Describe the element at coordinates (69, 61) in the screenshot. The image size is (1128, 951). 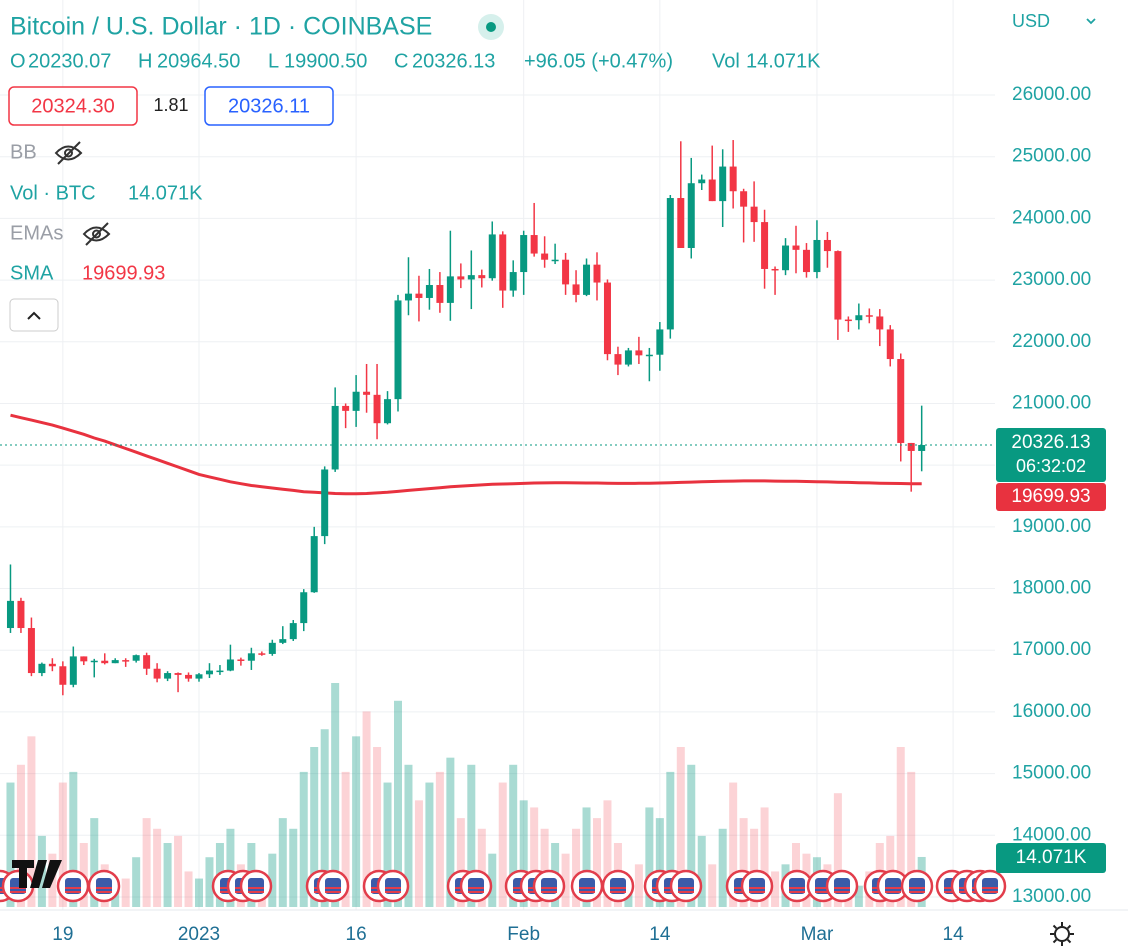
I see `ohlc-value: 20230.07` at that location.